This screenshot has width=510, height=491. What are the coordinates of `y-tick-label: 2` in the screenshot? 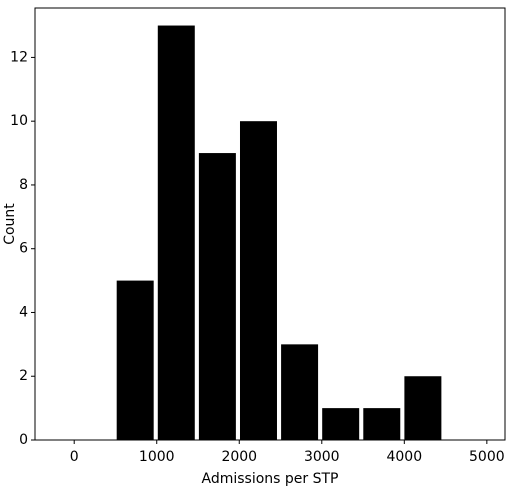 It's located at (23, 376).